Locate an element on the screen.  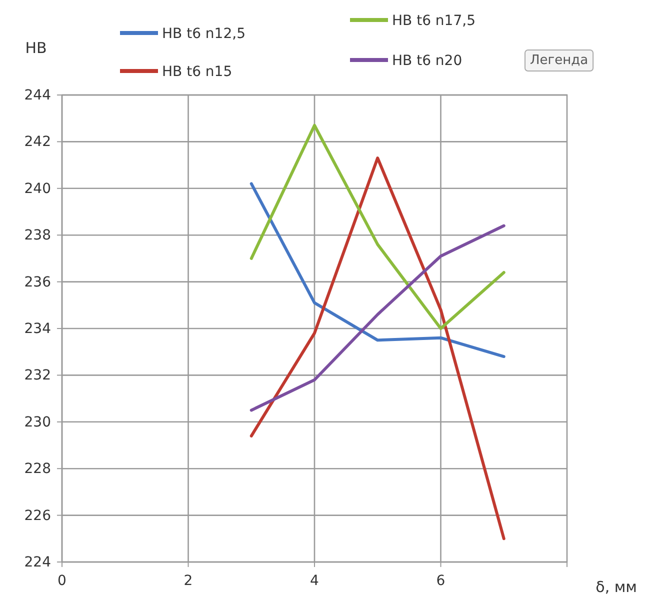
legend-label: HB t6 n15 is located at coordinates (197, 72).